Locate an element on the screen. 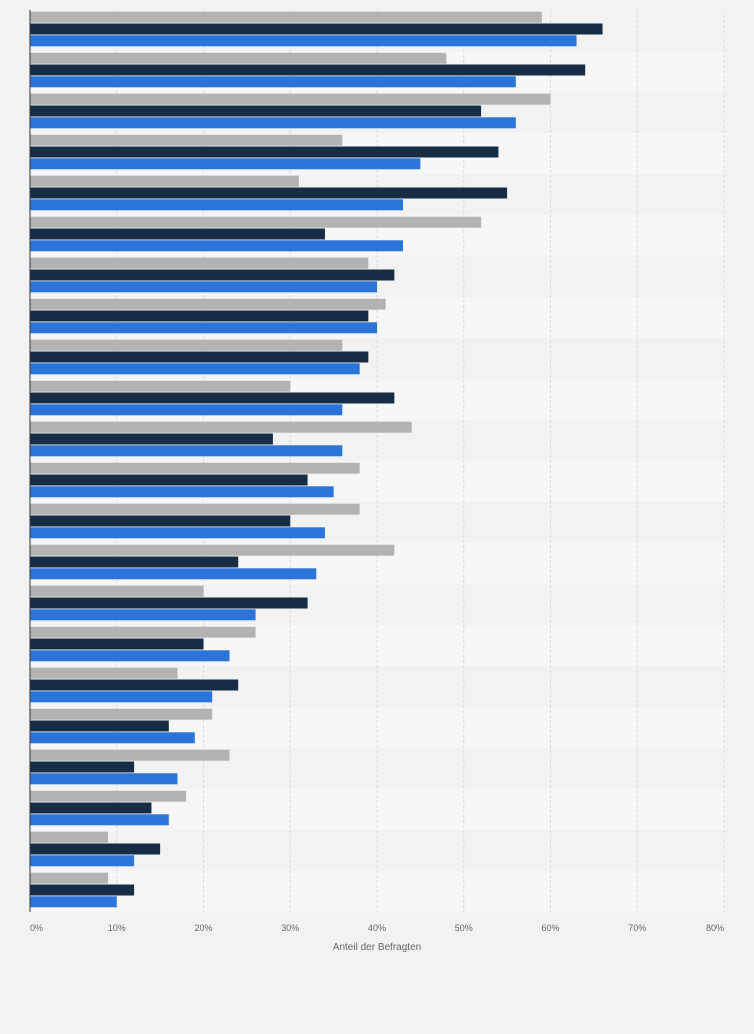 This screenshot has width=754, height=1034. x-tick-label: 80% is located at coordinates (715, 928).